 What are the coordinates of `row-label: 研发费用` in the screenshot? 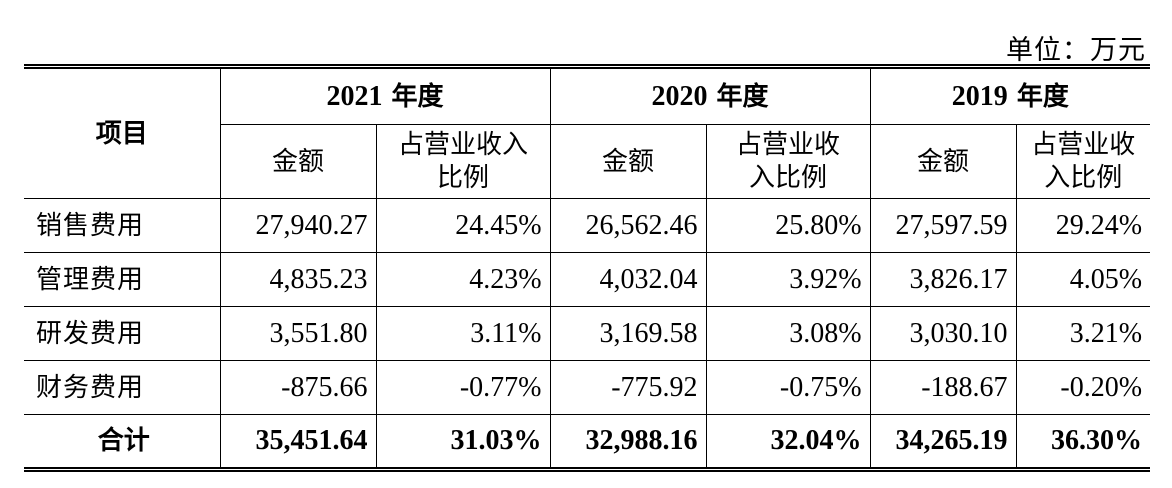 It's located at (122, 333).